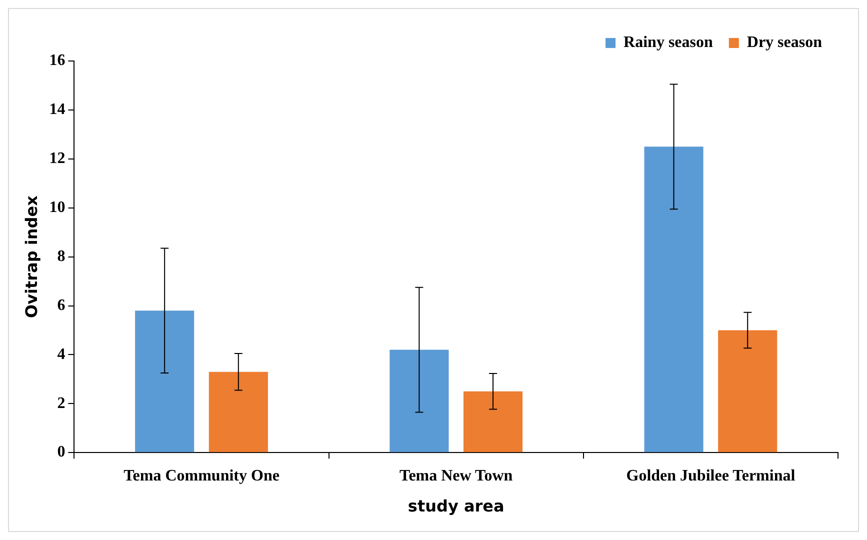 This screenshot has width=867, height=540. I want to click on y-tick-label: 0, so click(61, 452).